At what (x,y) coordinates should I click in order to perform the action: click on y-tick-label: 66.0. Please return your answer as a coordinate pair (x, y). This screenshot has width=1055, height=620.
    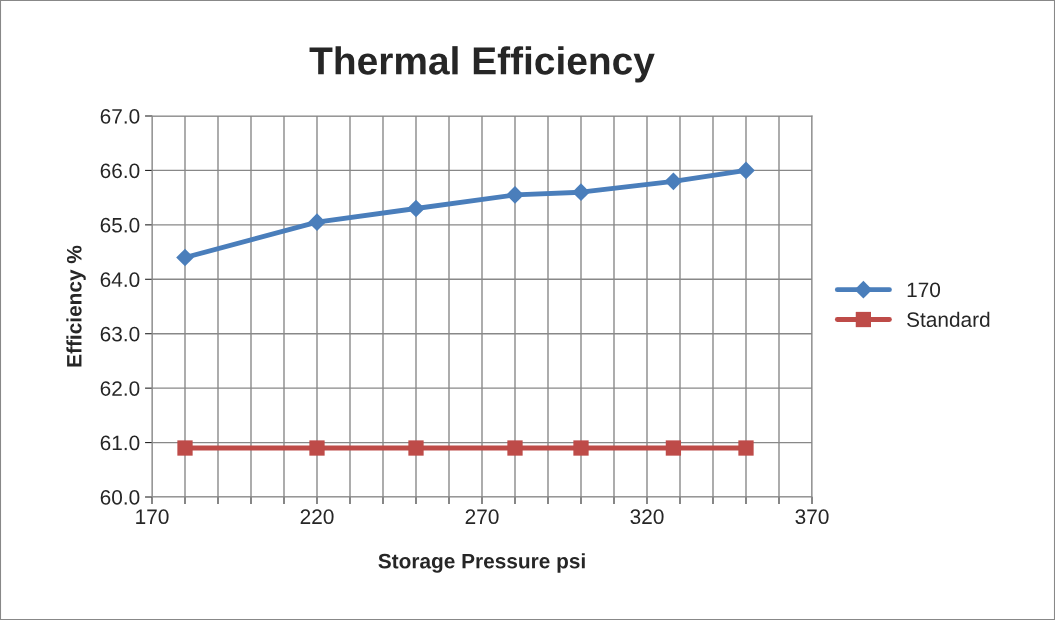
    Looking at the image, I should click on (120, 171).